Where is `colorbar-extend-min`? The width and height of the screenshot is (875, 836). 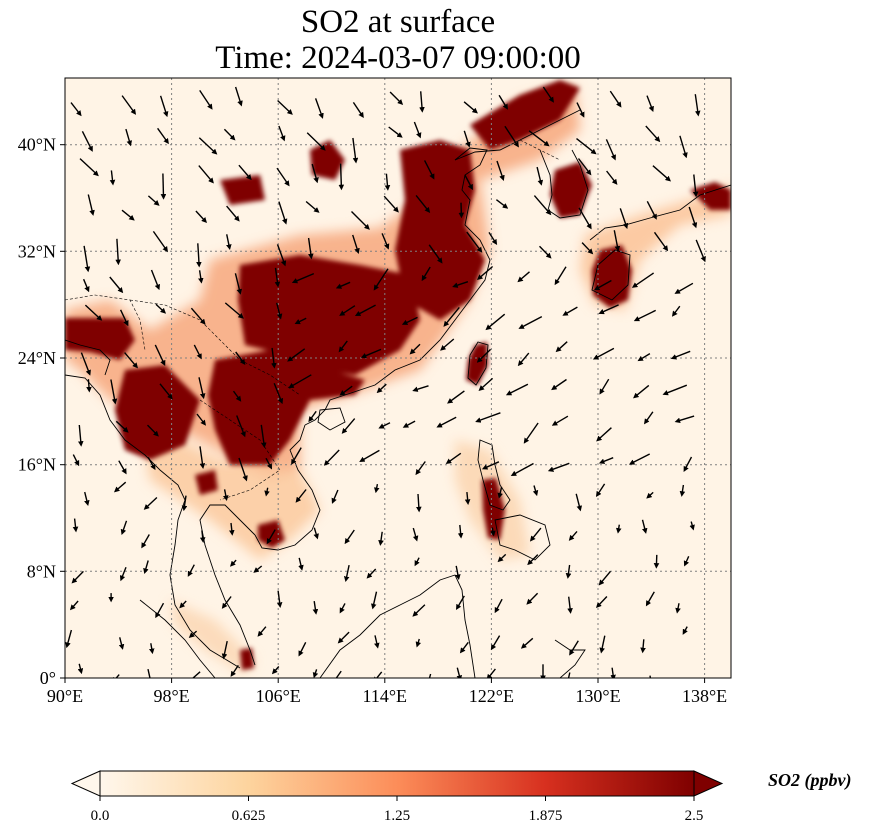 colorbar-extend-min is located at coordinates (85, 783).